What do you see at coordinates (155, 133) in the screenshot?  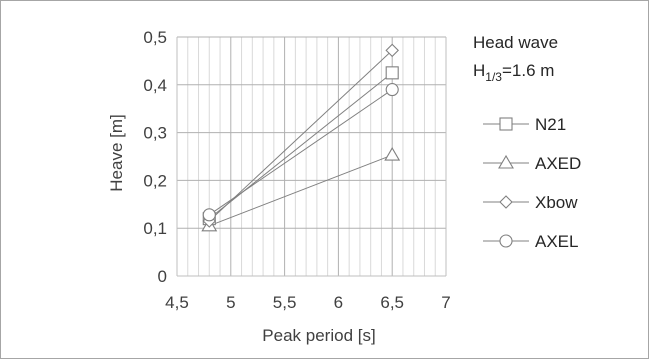 I see `y-tick-label: 0,3` at bounding box center [155, 133].